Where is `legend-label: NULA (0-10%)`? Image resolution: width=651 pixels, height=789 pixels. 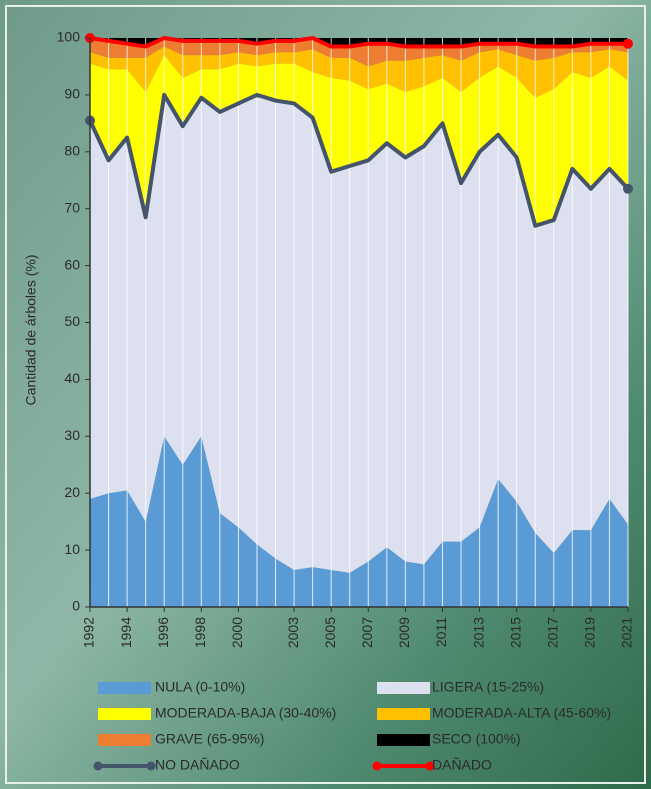
legend-label: NULA (0-10%) is located at coordinates (200, 687).